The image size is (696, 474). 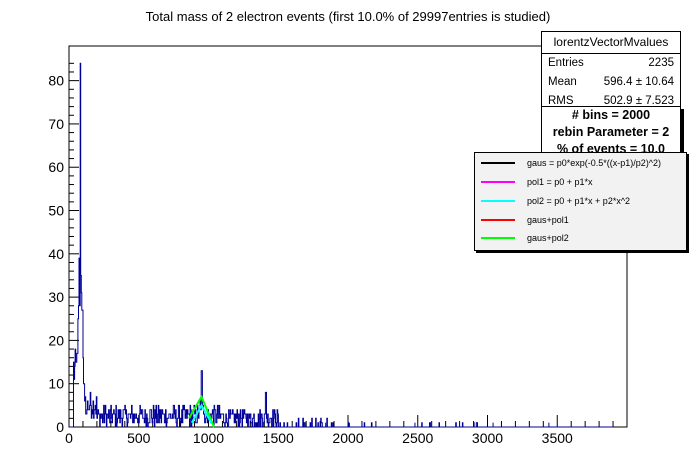 What do you see at coordinates (487, 438) in the screenshot?
I see `x-tick-label: 3000` at bounding box center [487, 438].